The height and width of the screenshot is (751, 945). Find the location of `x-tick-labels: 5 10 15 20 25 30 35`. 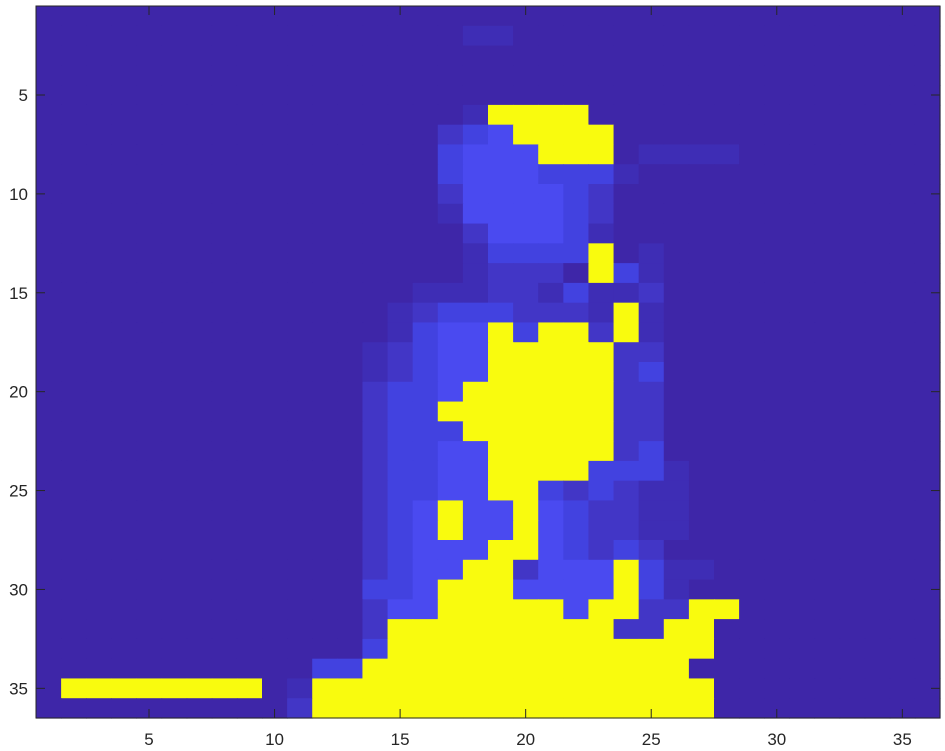

x-tick-labels: 5 10 15 20 25 30 35 is located at coordinates (528, 739).